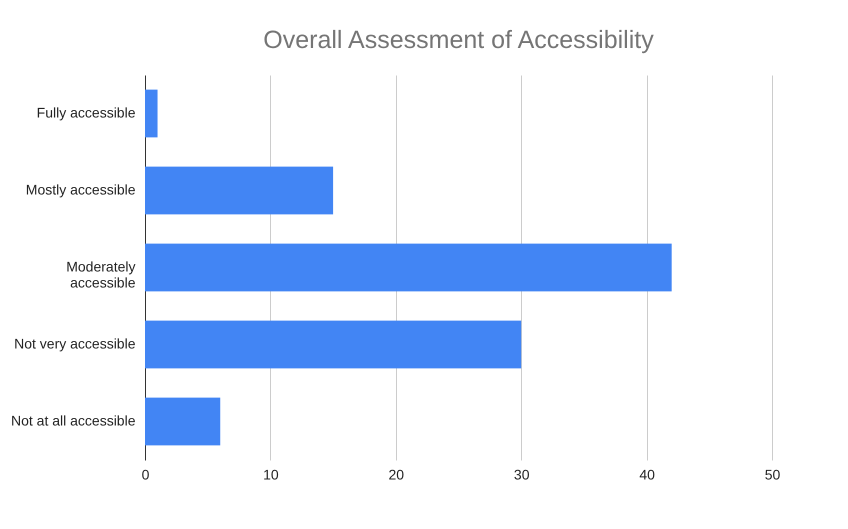  Describe the element at coordinates (522, 474) in the screenshot. I see `x-tick-label: 30` at that location.